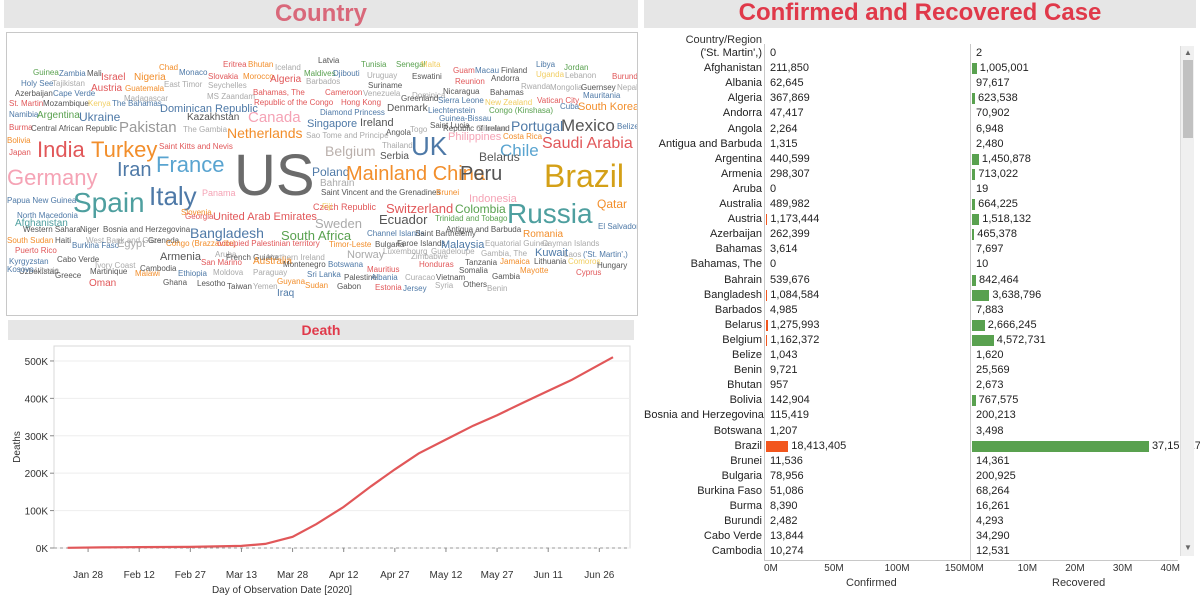  Describe the element at coordinates (338, 223) in the screenshot. I see `word-cloud-term: Sweden` at that location.